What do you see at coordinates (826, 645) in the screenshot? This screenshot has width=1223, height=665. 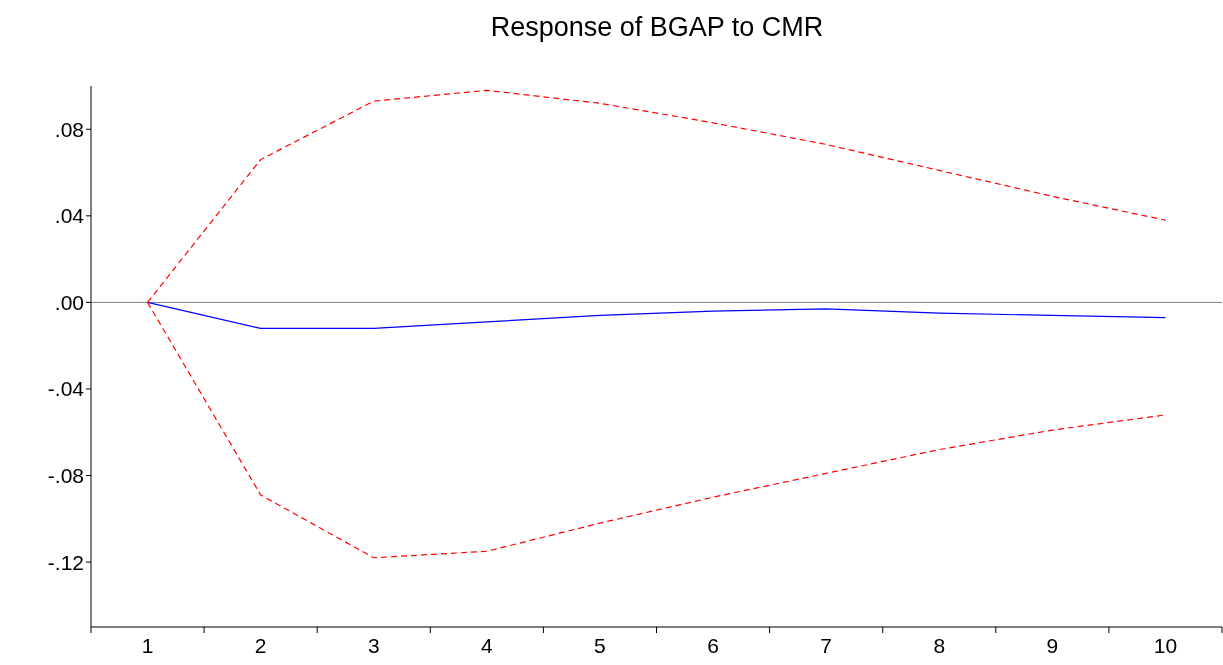 I see `x-tick-label: 7` at bounding box center [826, 645].